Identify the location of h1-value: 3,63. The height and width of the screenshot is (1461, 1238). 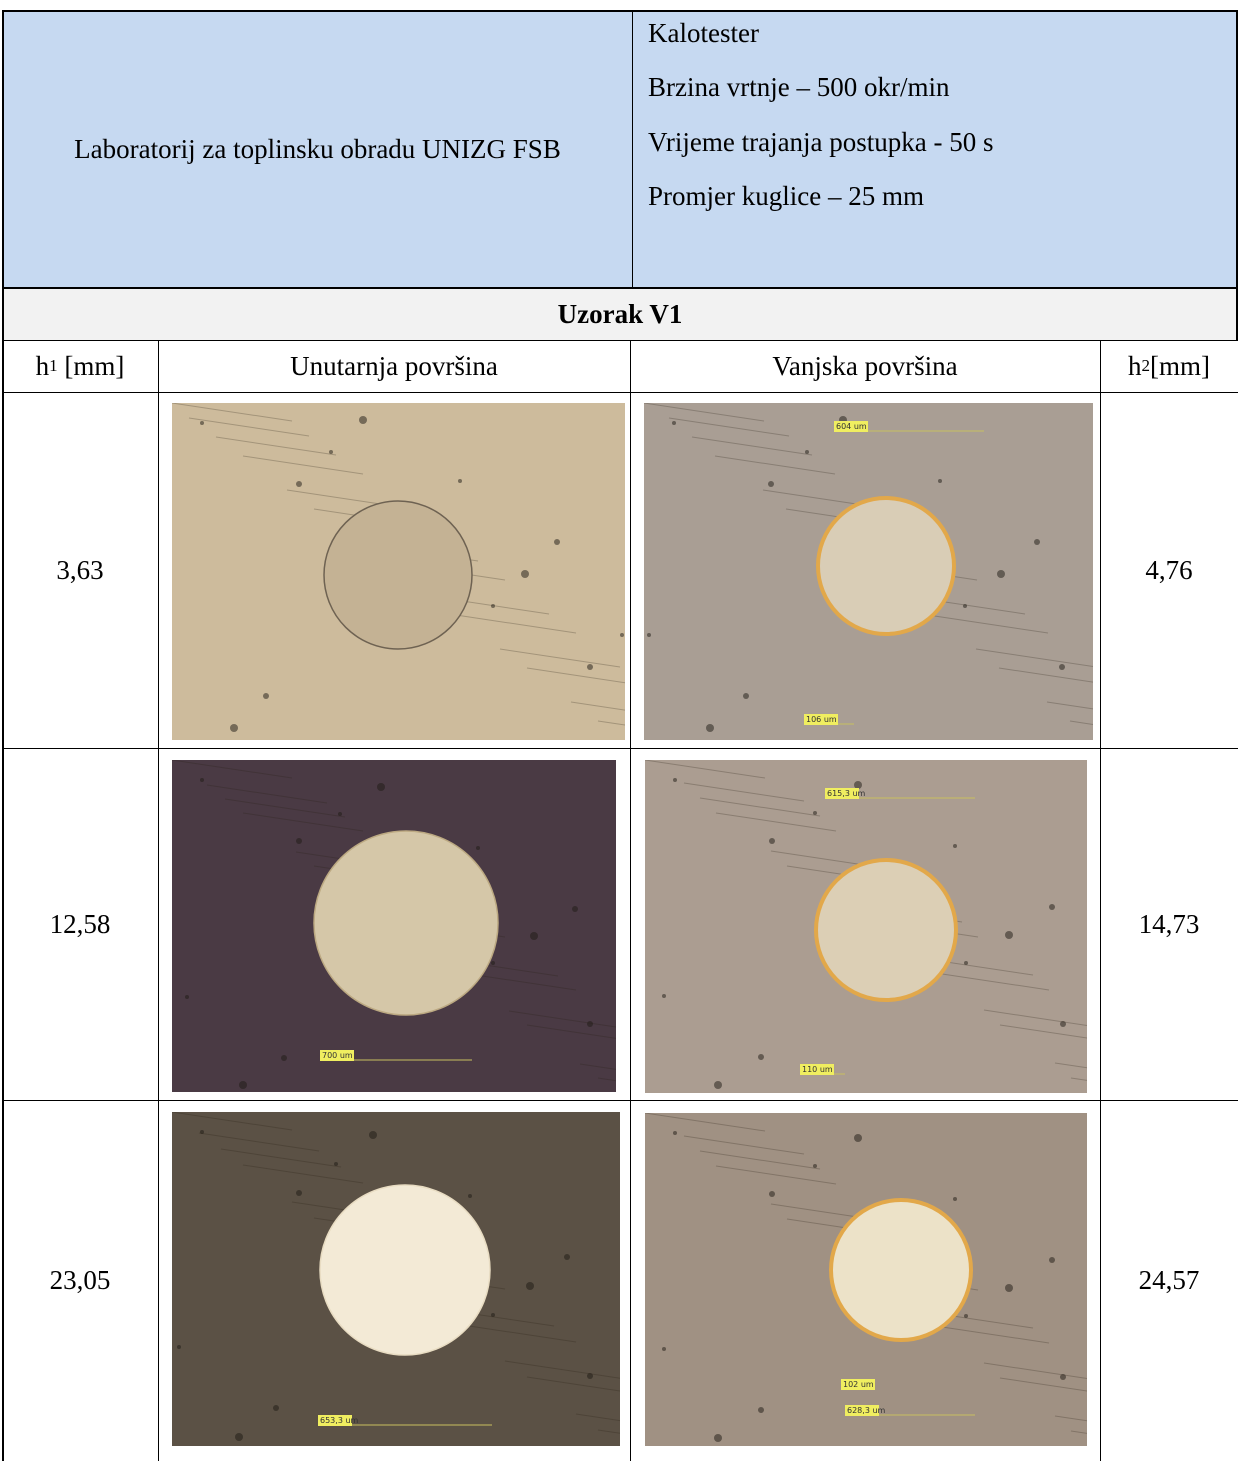
(80, 569).